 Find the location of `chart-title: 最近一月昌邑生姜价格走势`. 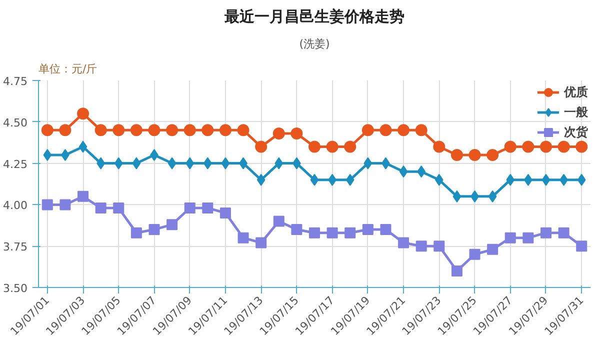

chart-title: 最近一月昌邑生姜价格走势 is located at coordinates (314, 17).